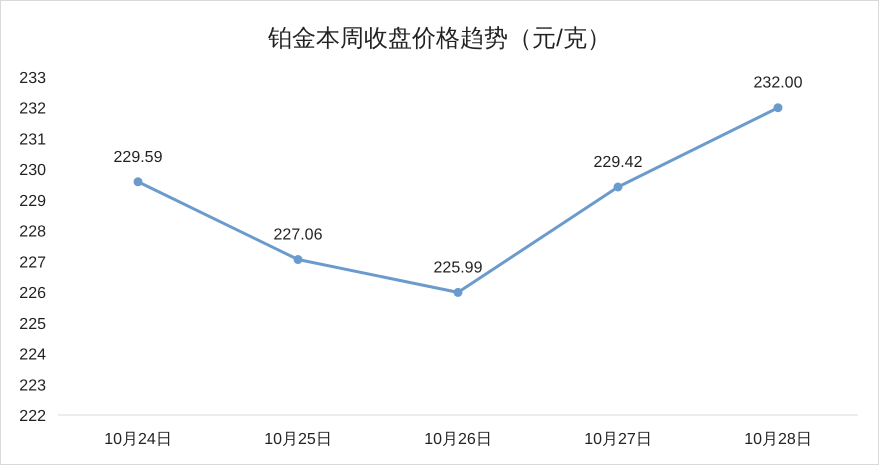 The width and height of the screenshot is (879, 465). What do you see at coordinates (32, 355) in the screenshot?
I see `y-tick-label: 224` at bounding box center [32, 355].